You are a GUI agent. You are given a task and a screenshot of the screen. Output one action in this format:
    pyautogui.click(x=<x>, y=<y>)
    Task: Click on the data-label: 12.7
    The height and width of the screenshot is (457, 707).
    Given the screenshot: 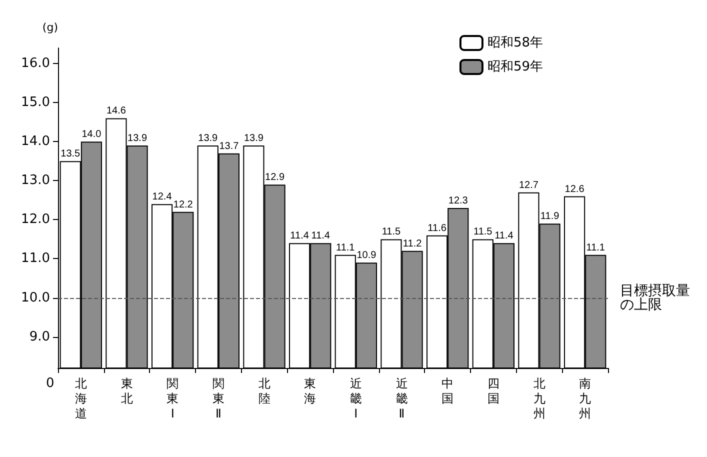 What is the action you would take?
    pyautogui.click(x=528, y=185)
    